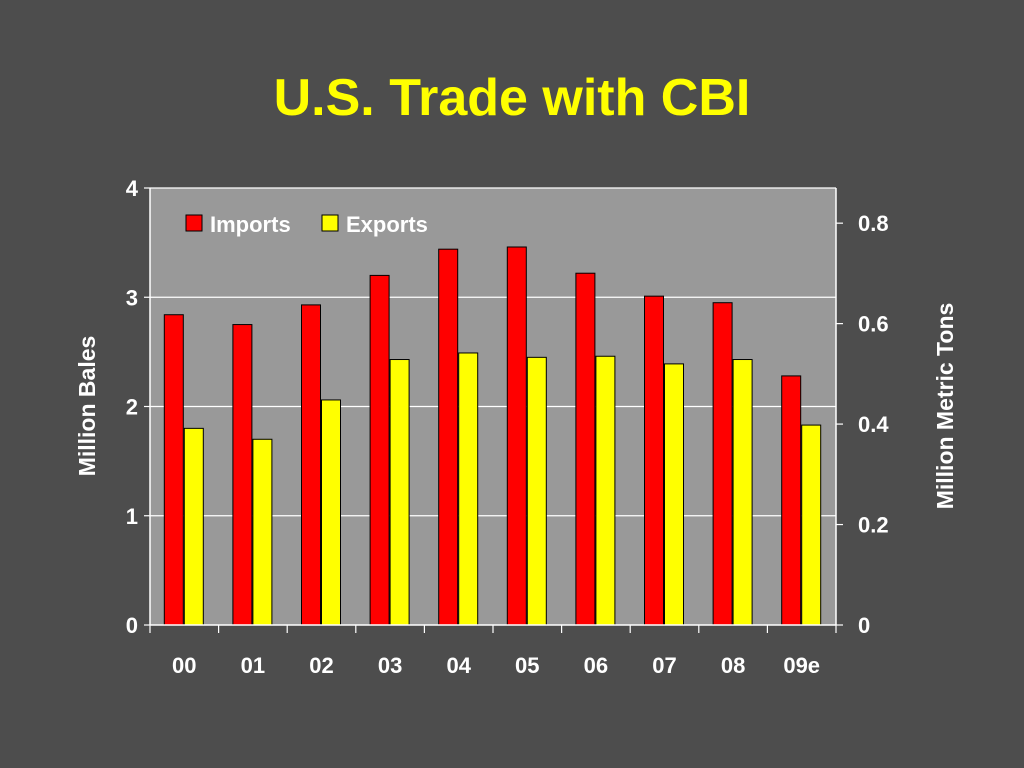 The width and height of the screenshot is (1024, 768). Describe the element at coordinates (132, 407) in the screenshot. I see `y-tick-label: 2` at that location.